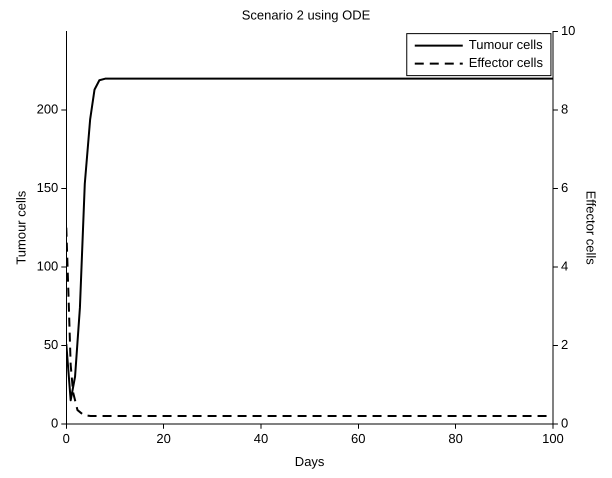 This screenshot has width=612, height=478. I want to click on y2-axis-title: Effector cells, so click(591, 228).